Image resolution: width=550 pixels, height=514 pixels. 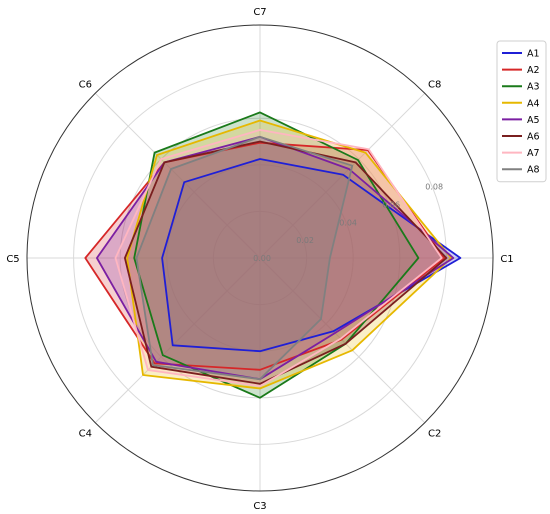 What do you see at coordinates (342, 175) in the screenshot?
I see `spoke-c8` at bounding box center [342, 175].